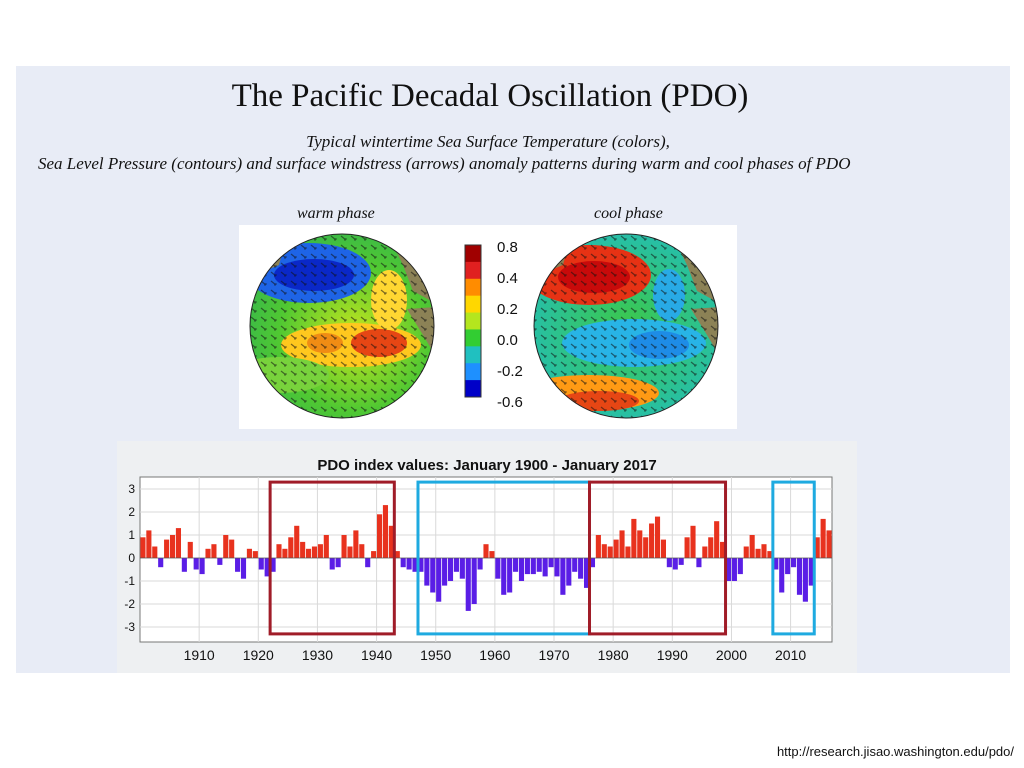 The height and width of the screenshot is (768, 1024). I want to click on colorbar-tick-label: -0.2, so click(510, 371).